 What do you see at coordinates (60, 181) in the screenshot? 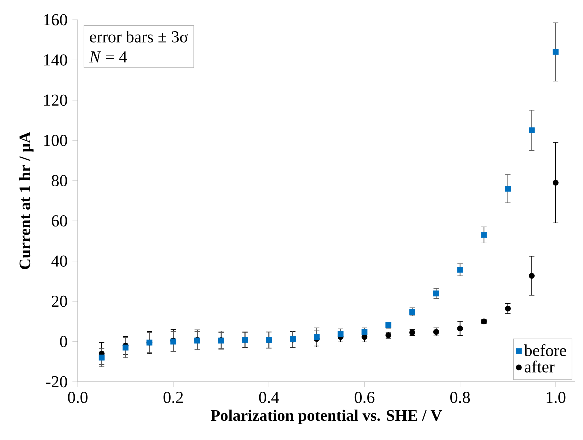
I see `y-tick-label: 80` at bounding box center [60, 181].